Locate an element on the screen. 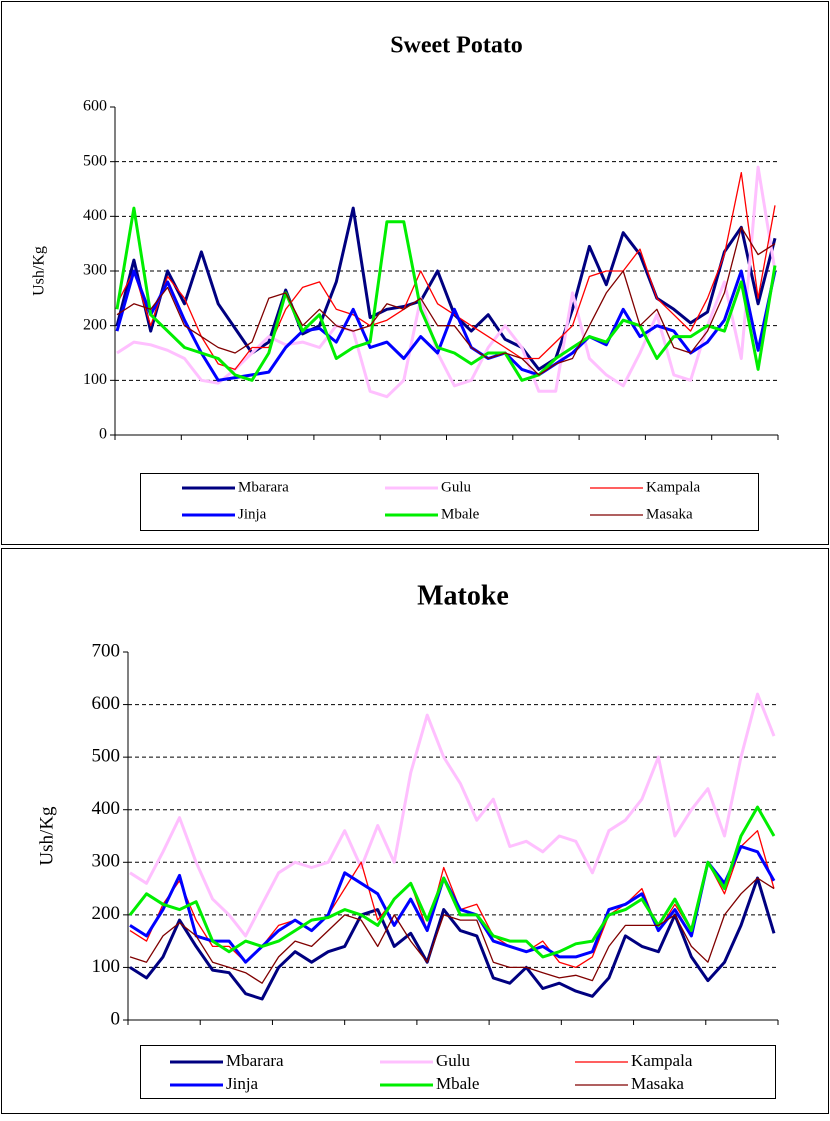 The height and width of the screenshot is (1121, 830). chart-title: Matoke is located at coordinates (463, 595).